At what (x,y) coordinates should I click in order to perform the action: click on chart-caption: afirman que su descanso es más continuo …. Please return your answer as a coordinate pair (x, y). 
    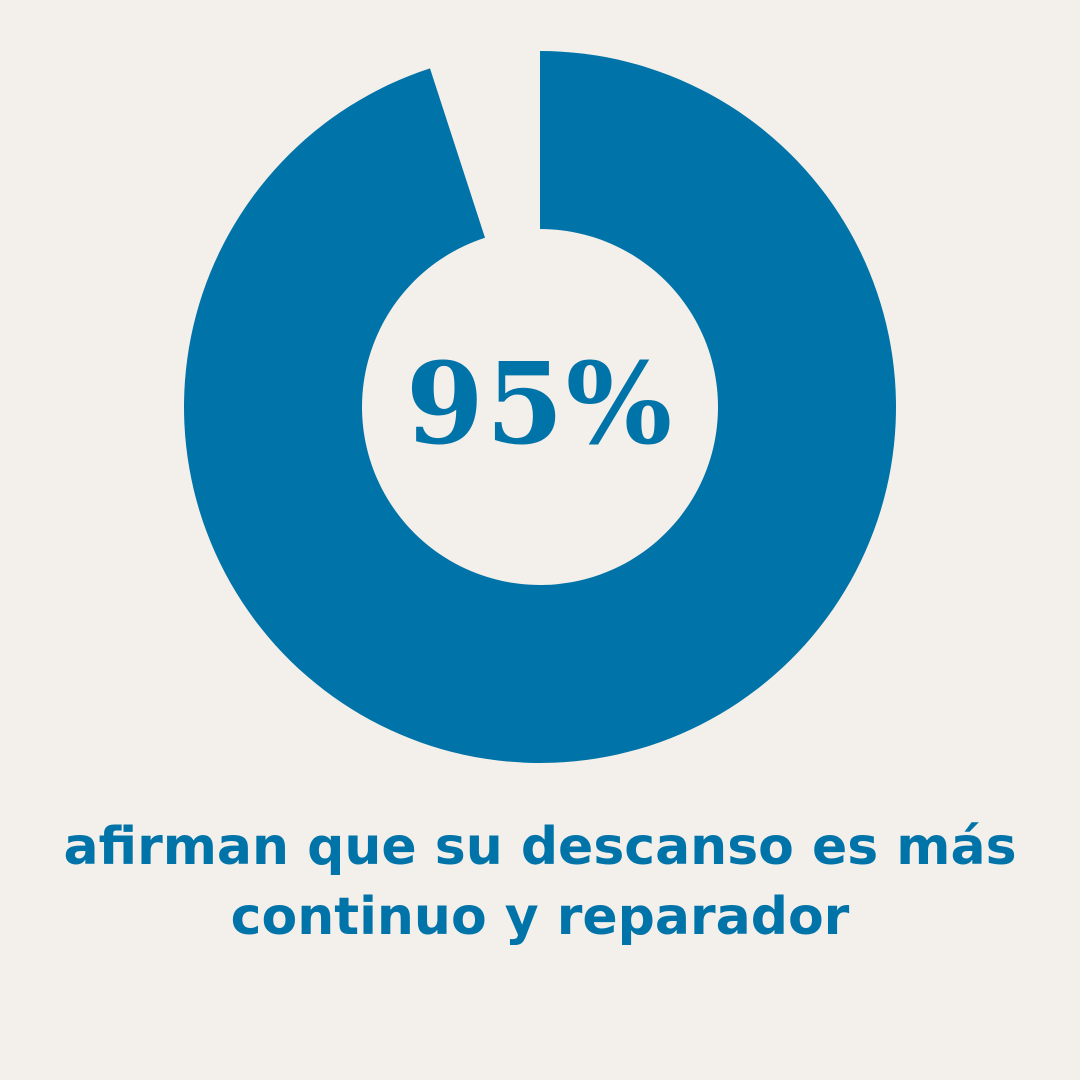
    Looking at the image, I should click on (540, 882).